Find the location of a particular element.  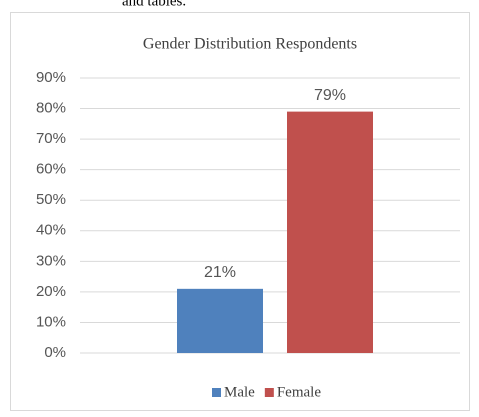

y-tick-label: 10% is located at coordinates (51, 321).